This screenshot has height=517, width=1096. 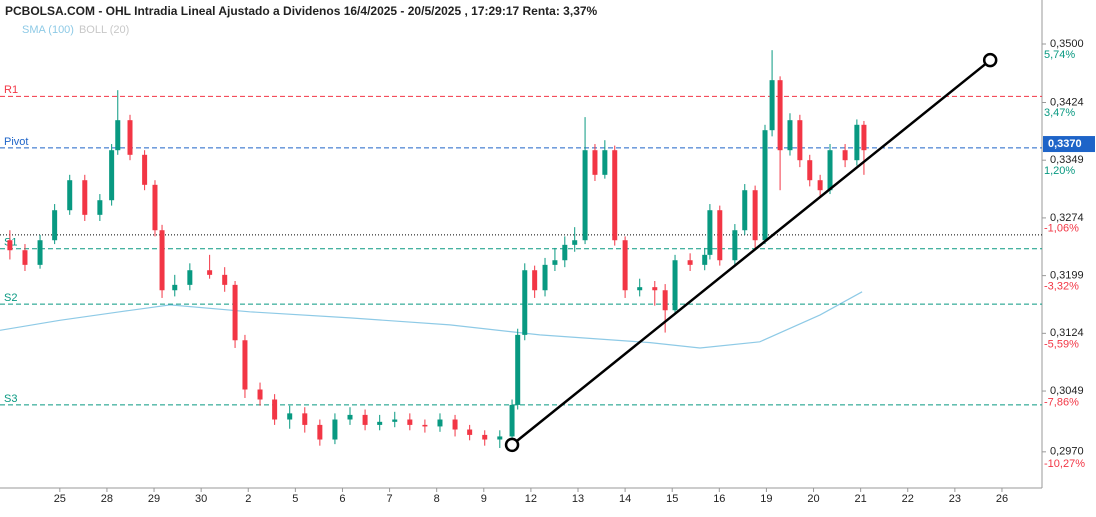 What do you see at coordinates (908, 499) in the screenshot?
I see `x-tick-label: 22` at bounding box center [908, 499].